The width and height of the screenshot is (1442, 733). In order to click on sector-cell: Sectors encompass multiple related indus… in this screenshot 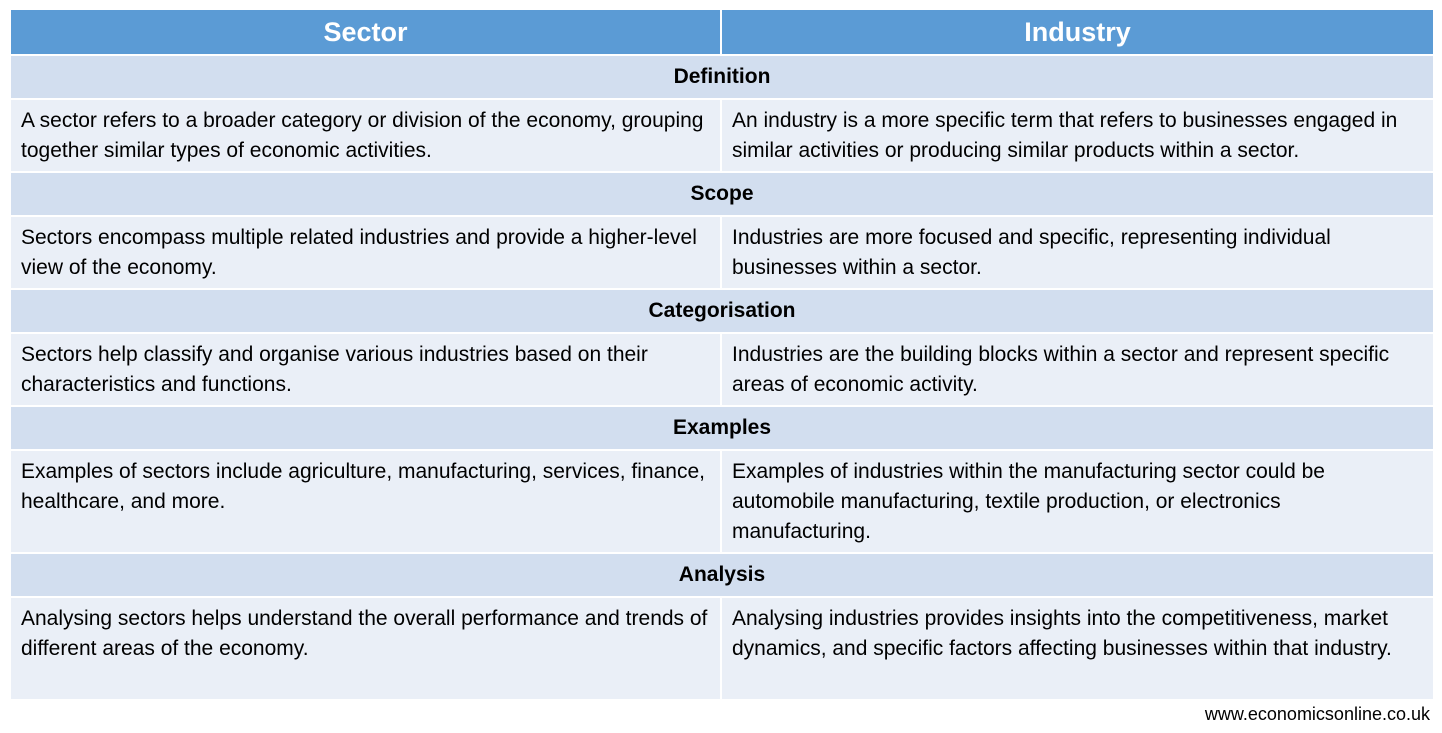, I will do `click(365, 252)`.